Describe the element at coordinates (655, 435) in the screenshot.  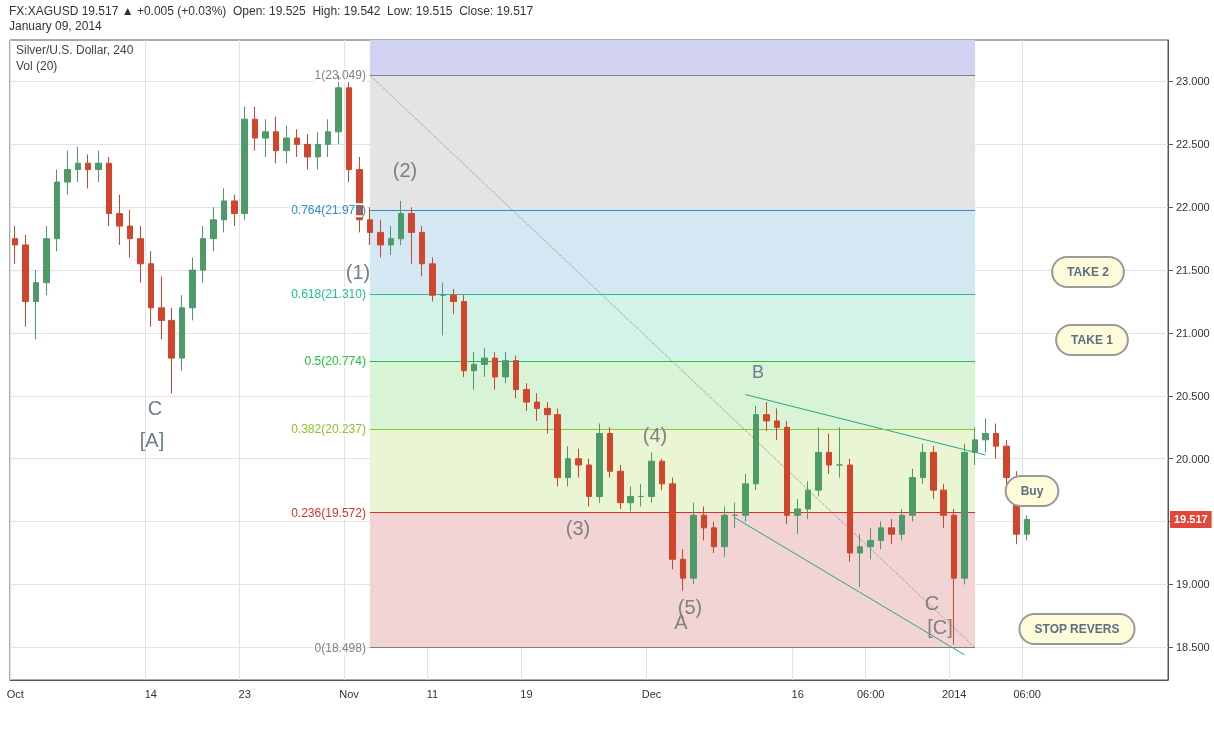
I see `annotation: (4)` at that location.